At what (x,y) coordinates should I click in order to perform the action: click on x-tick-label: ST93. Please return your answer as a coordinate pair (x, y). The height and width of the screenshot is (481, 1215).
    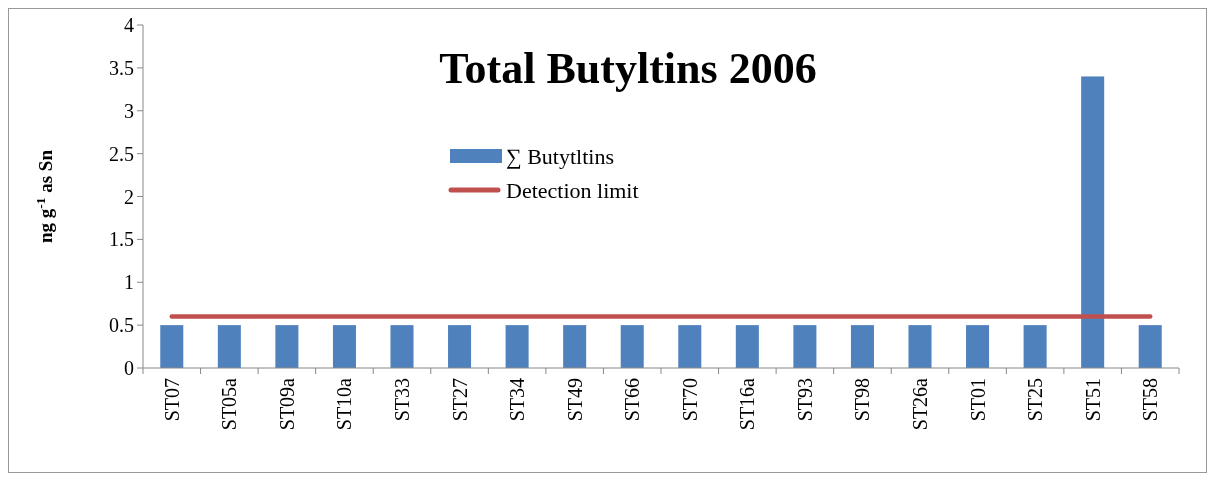
    Looking at the image, I should click on (804, 400).